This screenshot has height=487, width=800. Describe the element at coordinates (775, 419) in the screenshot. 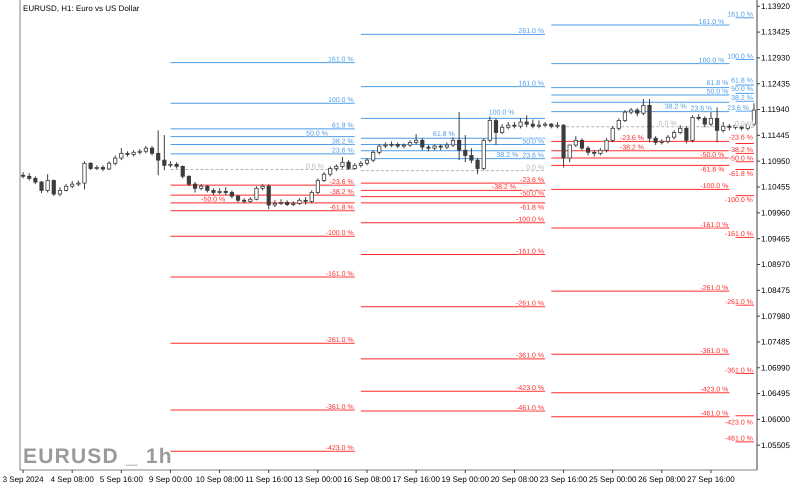

I see `y-tick-label: 1.06000` at that location.